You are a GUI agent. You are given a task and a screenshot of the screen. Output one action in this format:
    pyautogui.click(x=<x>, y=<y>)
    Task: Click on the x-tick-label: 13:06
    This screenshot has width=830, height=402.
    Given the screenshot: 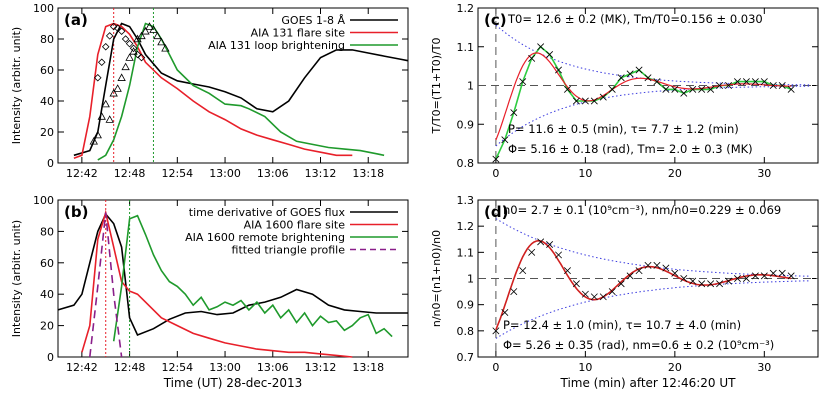 What is the action you would take?
    pyautogui.click(x=273, y=173)
    